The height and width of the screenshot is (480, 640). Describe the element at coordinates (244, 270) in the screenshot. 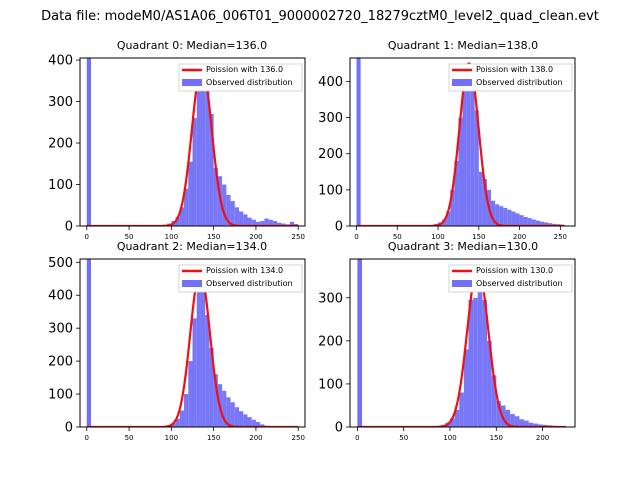

I see `quadrant-2-legend-poisson-label: Poission with 134.0` at that location.